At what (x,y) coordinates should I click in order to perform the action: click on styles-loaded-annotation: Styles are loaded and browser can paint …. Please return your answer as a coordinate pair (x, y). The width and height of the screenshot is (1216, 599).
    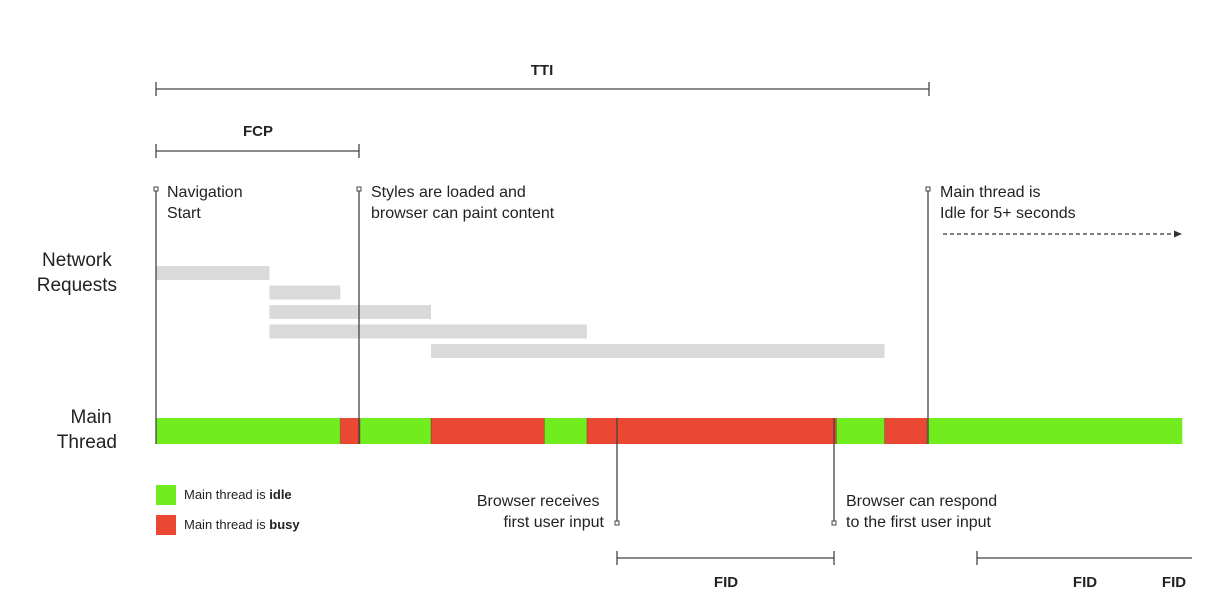
    Looking at the image, I should click on (463, 203).